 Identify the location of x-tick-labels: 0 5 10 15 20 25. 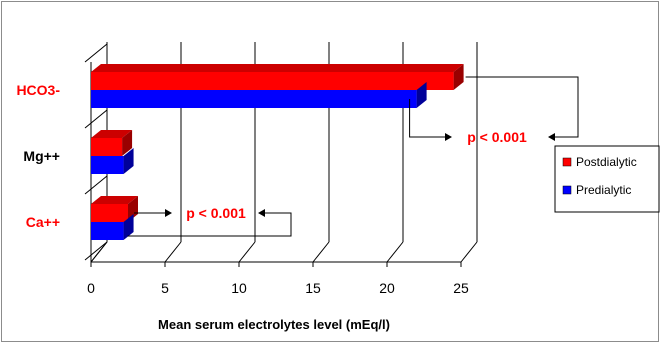
(278, 288).